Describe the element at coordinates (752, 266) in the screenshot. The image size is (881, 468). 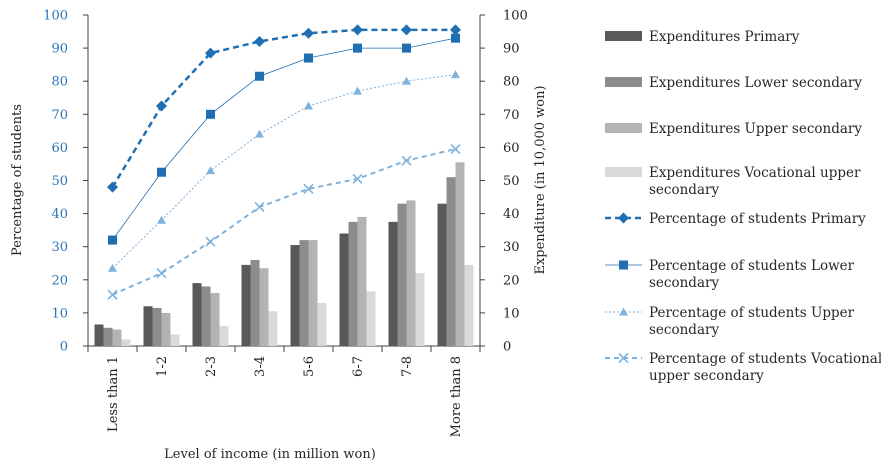
I see `legend-label: Percentage of students Lower` at that location.